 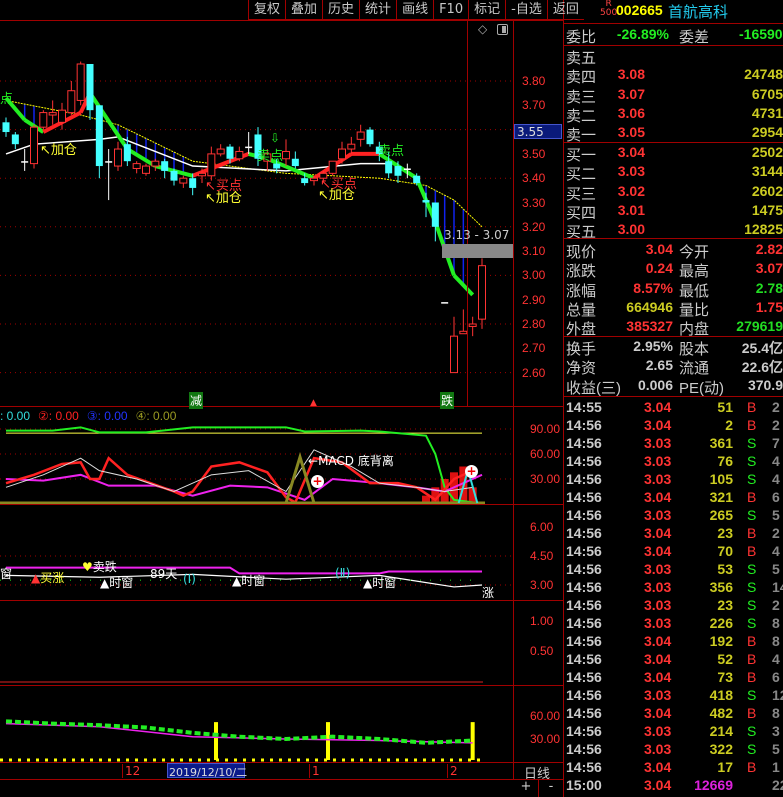 I want to click on tick-row: 14:56 3.04 321 B 6, so click(x=674, y=498).